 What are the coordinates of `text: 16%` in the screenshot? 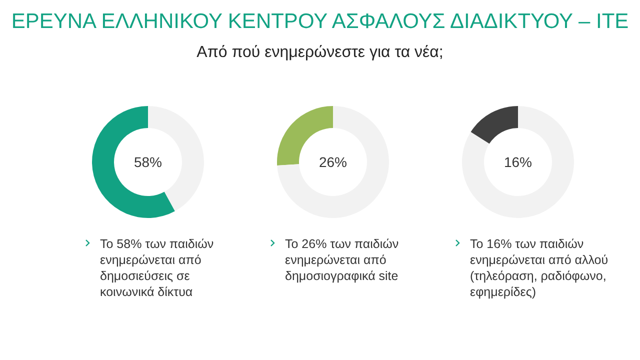 It's located at (518, 162).